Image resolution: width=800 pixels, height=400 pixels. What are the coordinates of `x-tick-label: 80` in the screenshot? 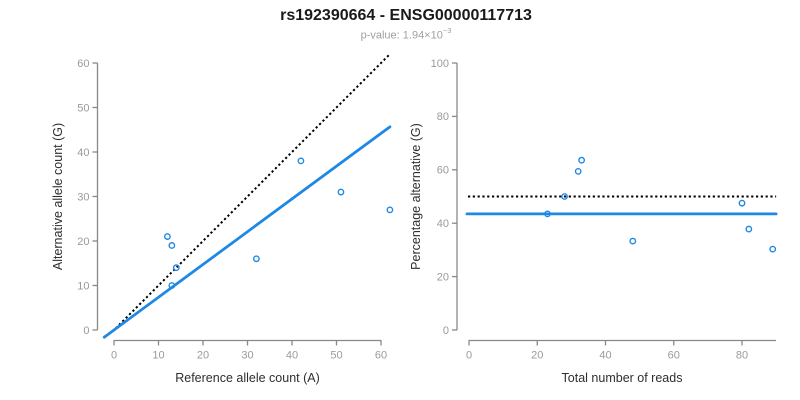 It's located at (742, 356).